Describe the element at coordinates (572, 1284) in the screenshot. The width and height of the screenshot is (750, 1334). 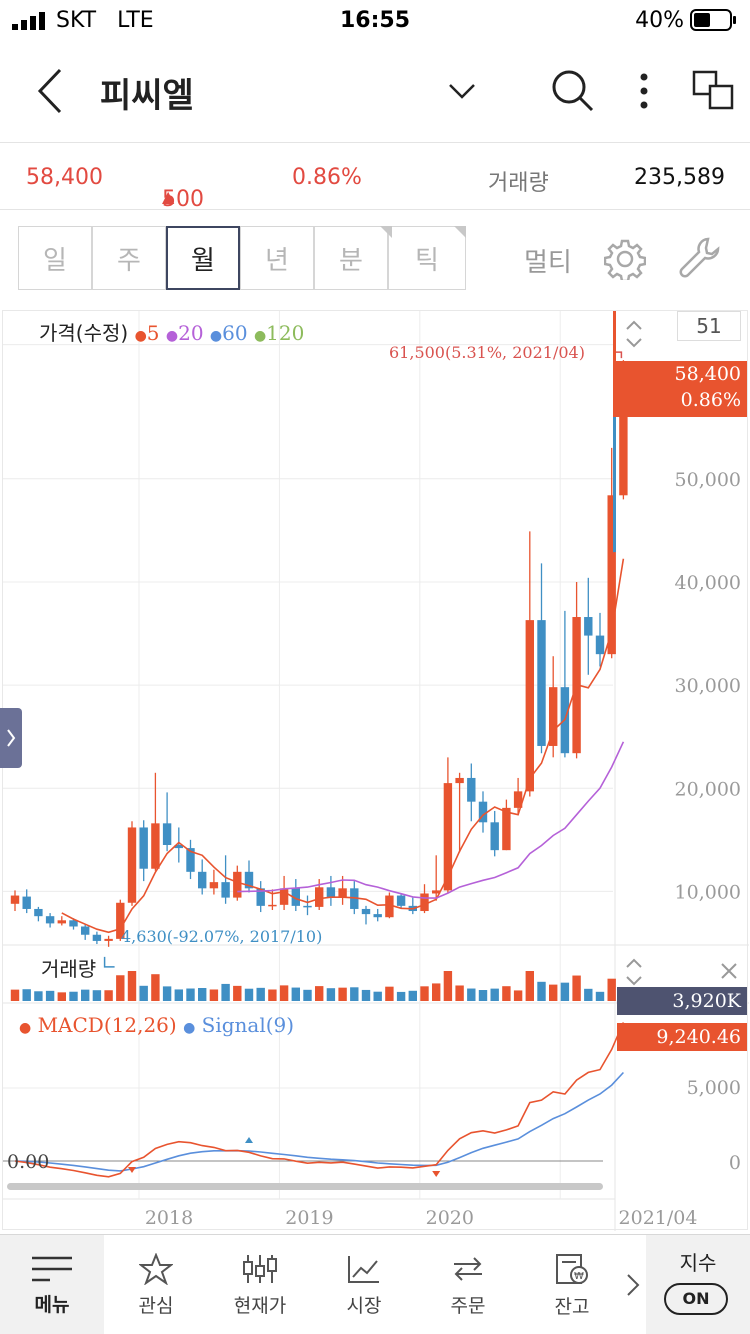
I see `nav-balance: ₩ 잔고` at that location.